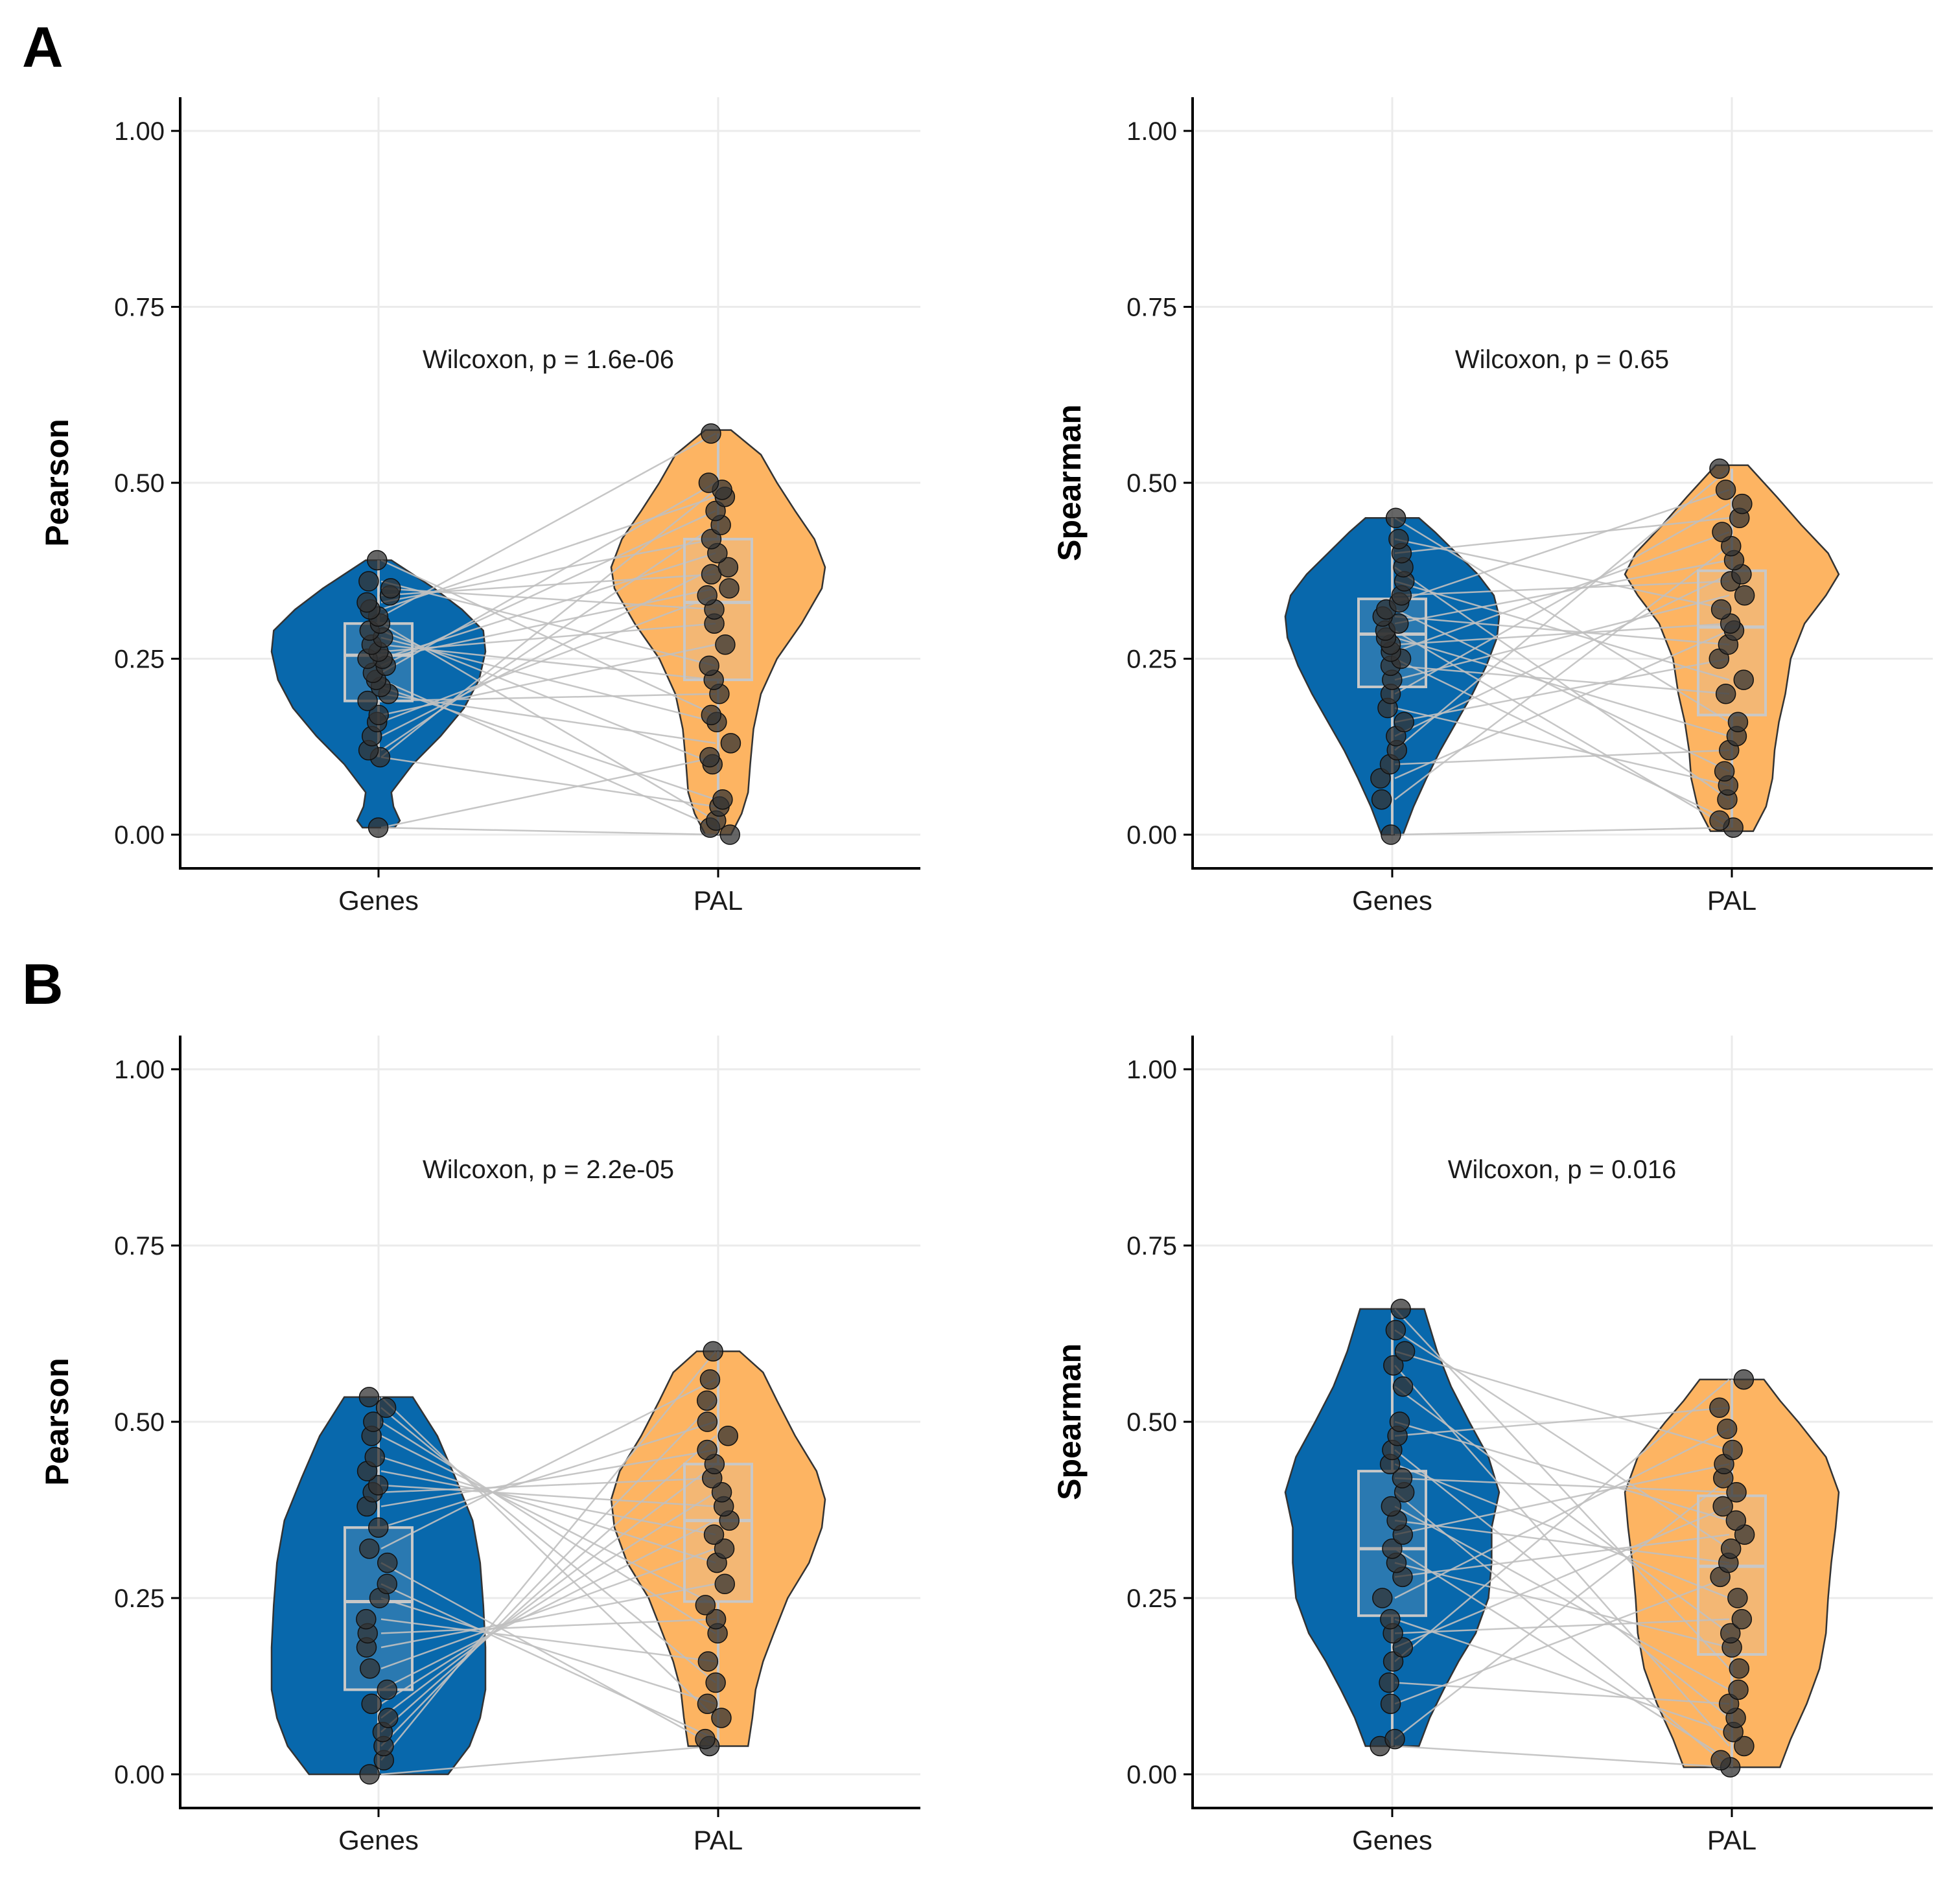  I want to click on violin-pal, so click(1732, 1573).